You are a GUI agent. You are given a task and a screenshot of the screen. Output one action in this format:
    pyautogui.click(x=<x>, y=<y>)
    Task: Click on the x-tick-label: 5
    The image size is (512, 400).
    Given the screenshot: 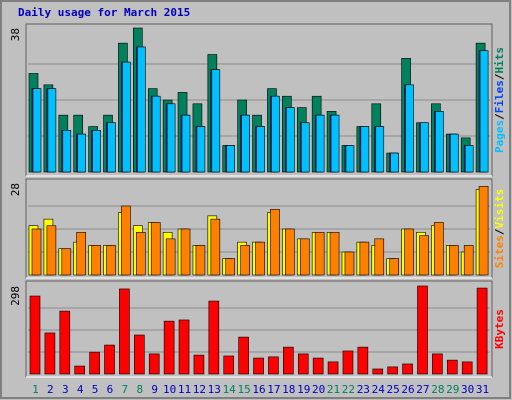 What is the action you would take?
    pyautogui.click(x=95, y=389)
    